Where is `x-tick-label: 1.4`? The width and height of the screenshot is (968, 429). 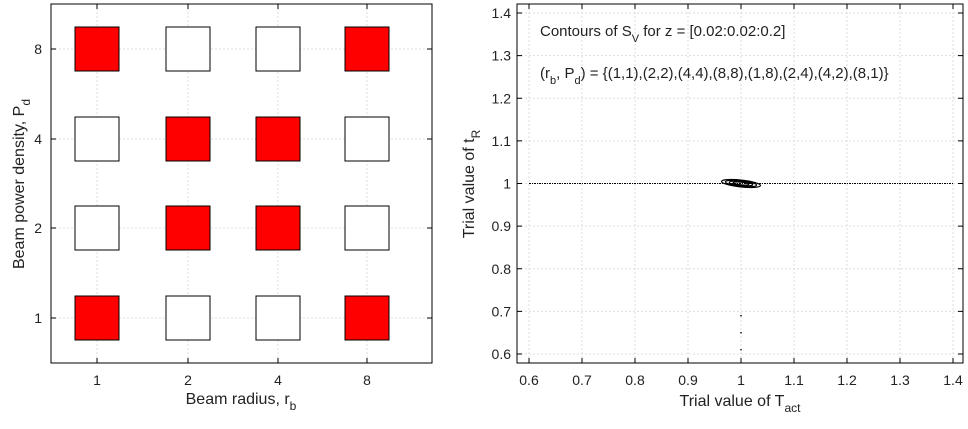
x-tick-label: 1.4 is located at coordinates (953, 380).